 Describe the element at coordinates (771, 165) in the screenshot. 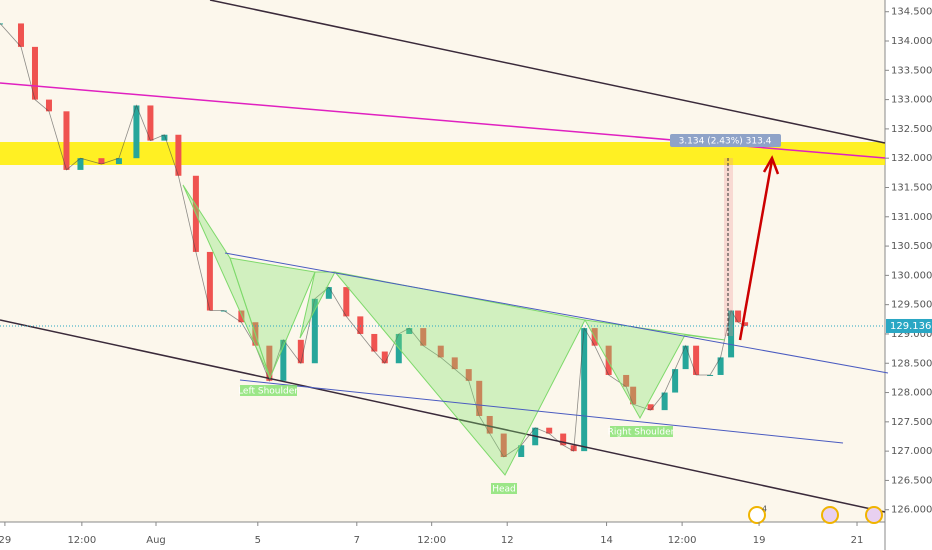

I see `arrow-head` at that location.